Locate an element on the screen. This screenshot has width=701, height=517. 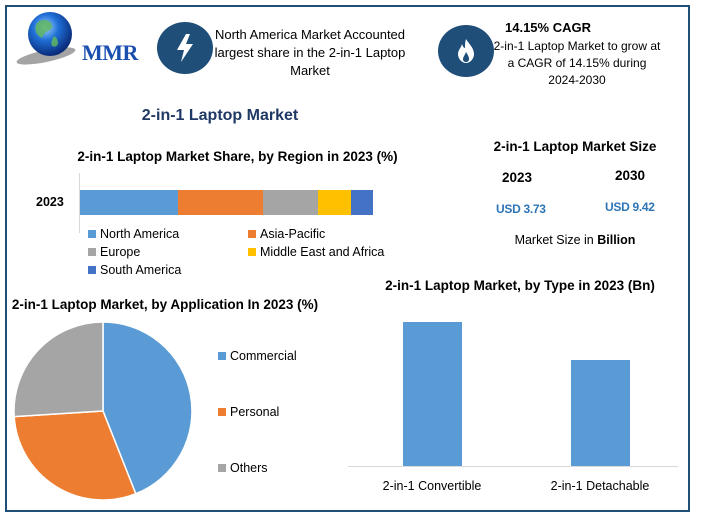
region-stacked-bar is located at coordinates (226, 202).